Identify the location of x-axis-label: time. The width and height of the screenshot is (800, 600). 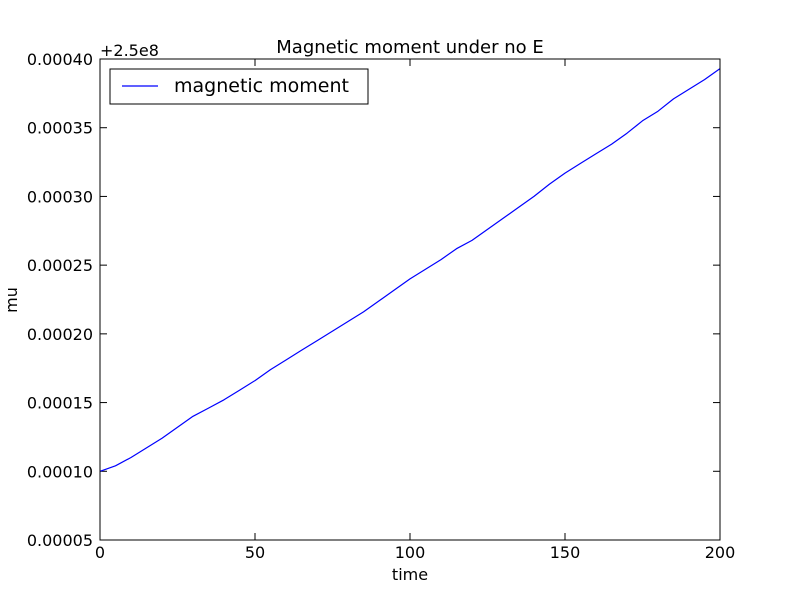
(410, 574).